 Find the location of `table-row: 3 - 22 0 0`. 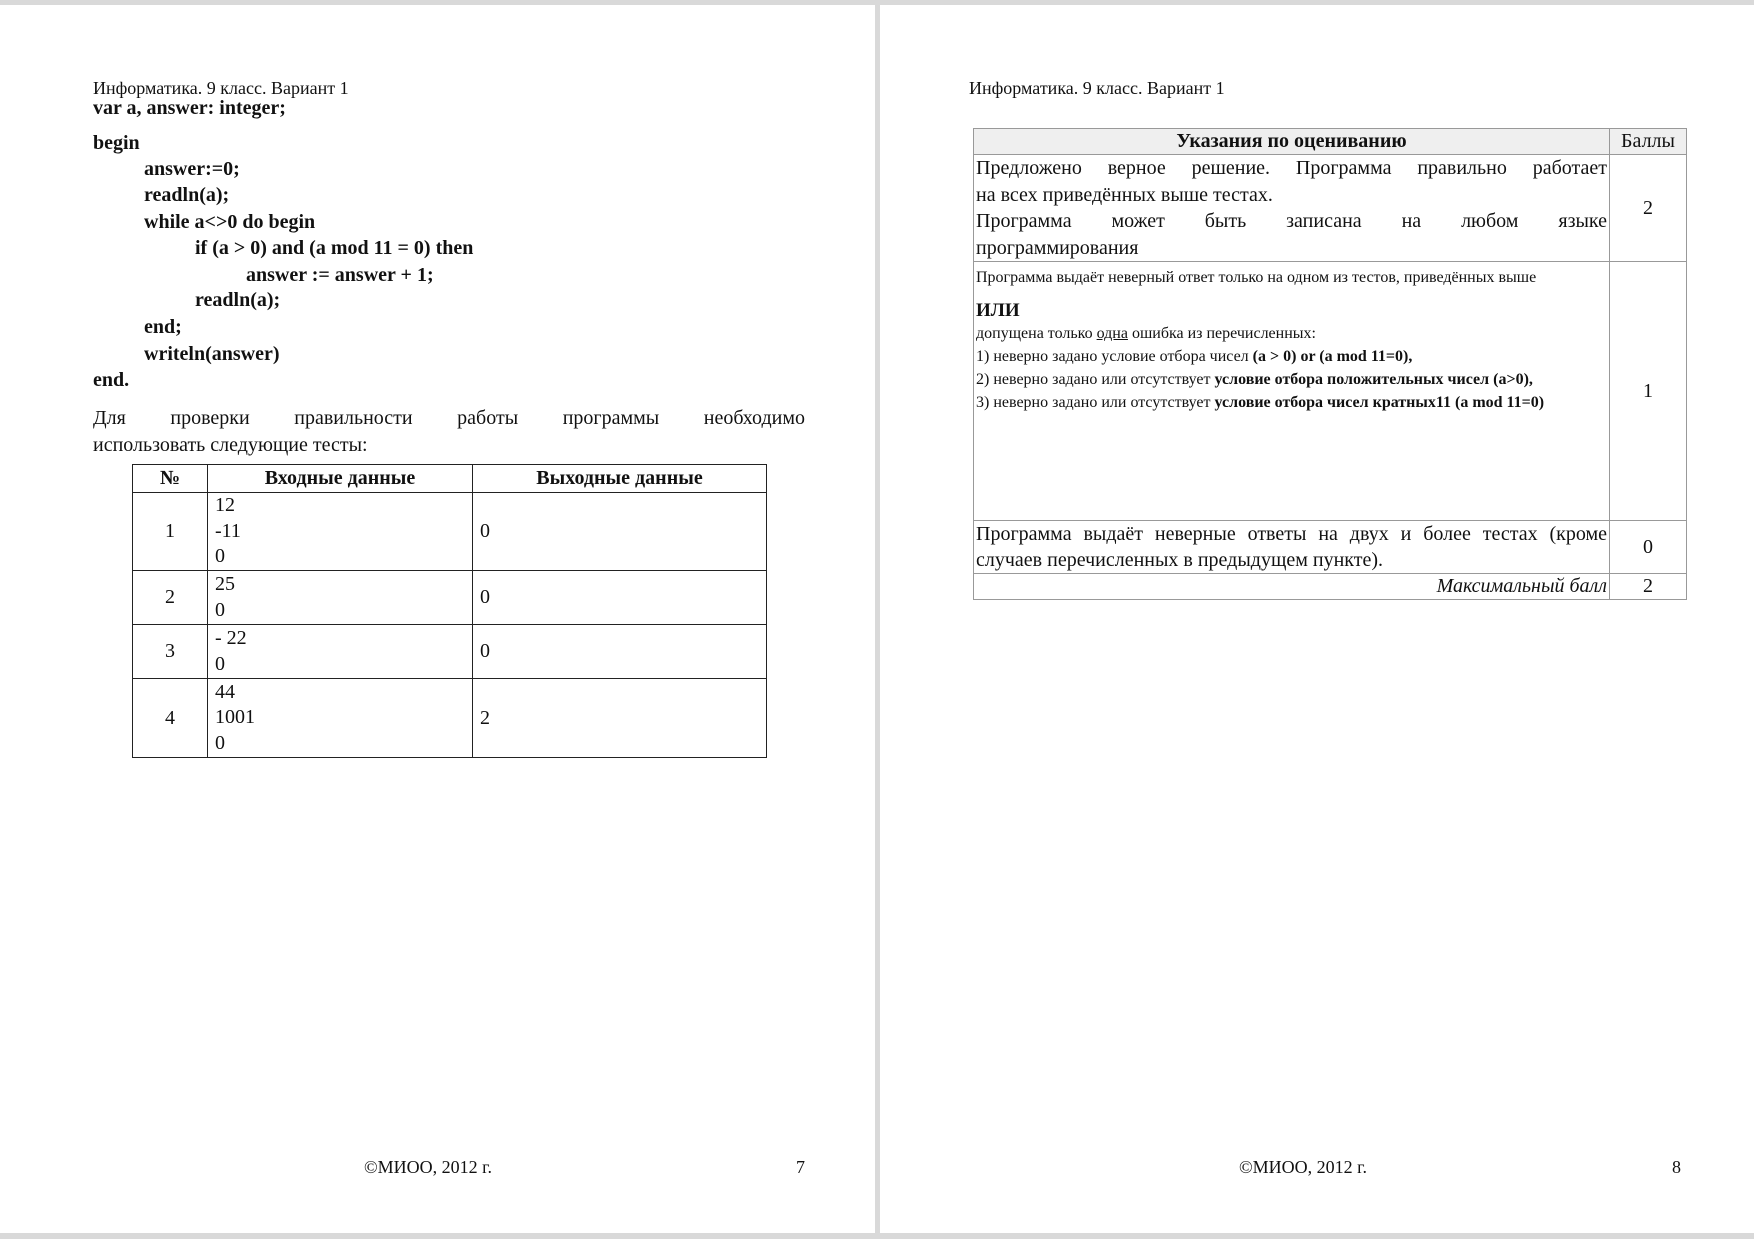

table-row: 3 - 22 0 0 is located at coordinates (449, 651).